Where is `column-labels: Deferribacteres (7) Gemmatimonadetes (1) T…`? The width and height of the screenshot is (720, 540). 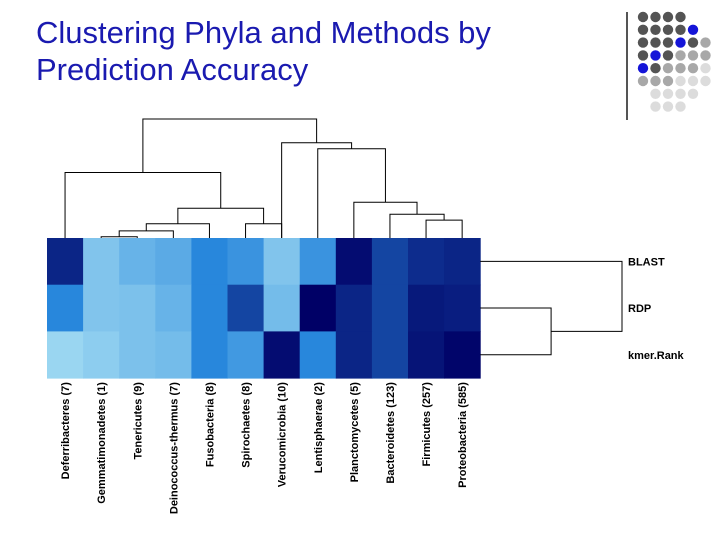
column-labels: Deferribacteres (7) Gemmatimonadetes (1) T… is located at coordinates (264, 448).